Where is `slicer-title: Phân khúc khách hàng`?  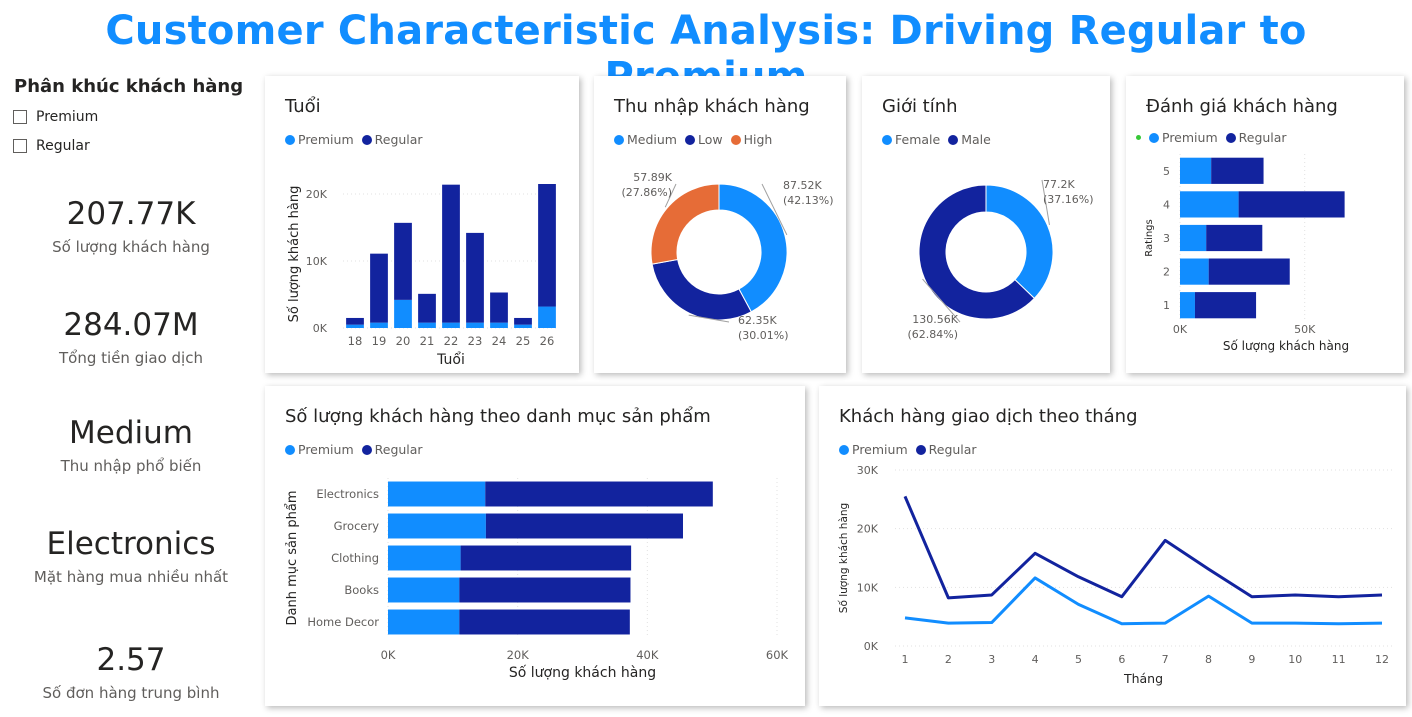
slicer-title: Phân khúc khách hàng is located at coordinates (129, 86).